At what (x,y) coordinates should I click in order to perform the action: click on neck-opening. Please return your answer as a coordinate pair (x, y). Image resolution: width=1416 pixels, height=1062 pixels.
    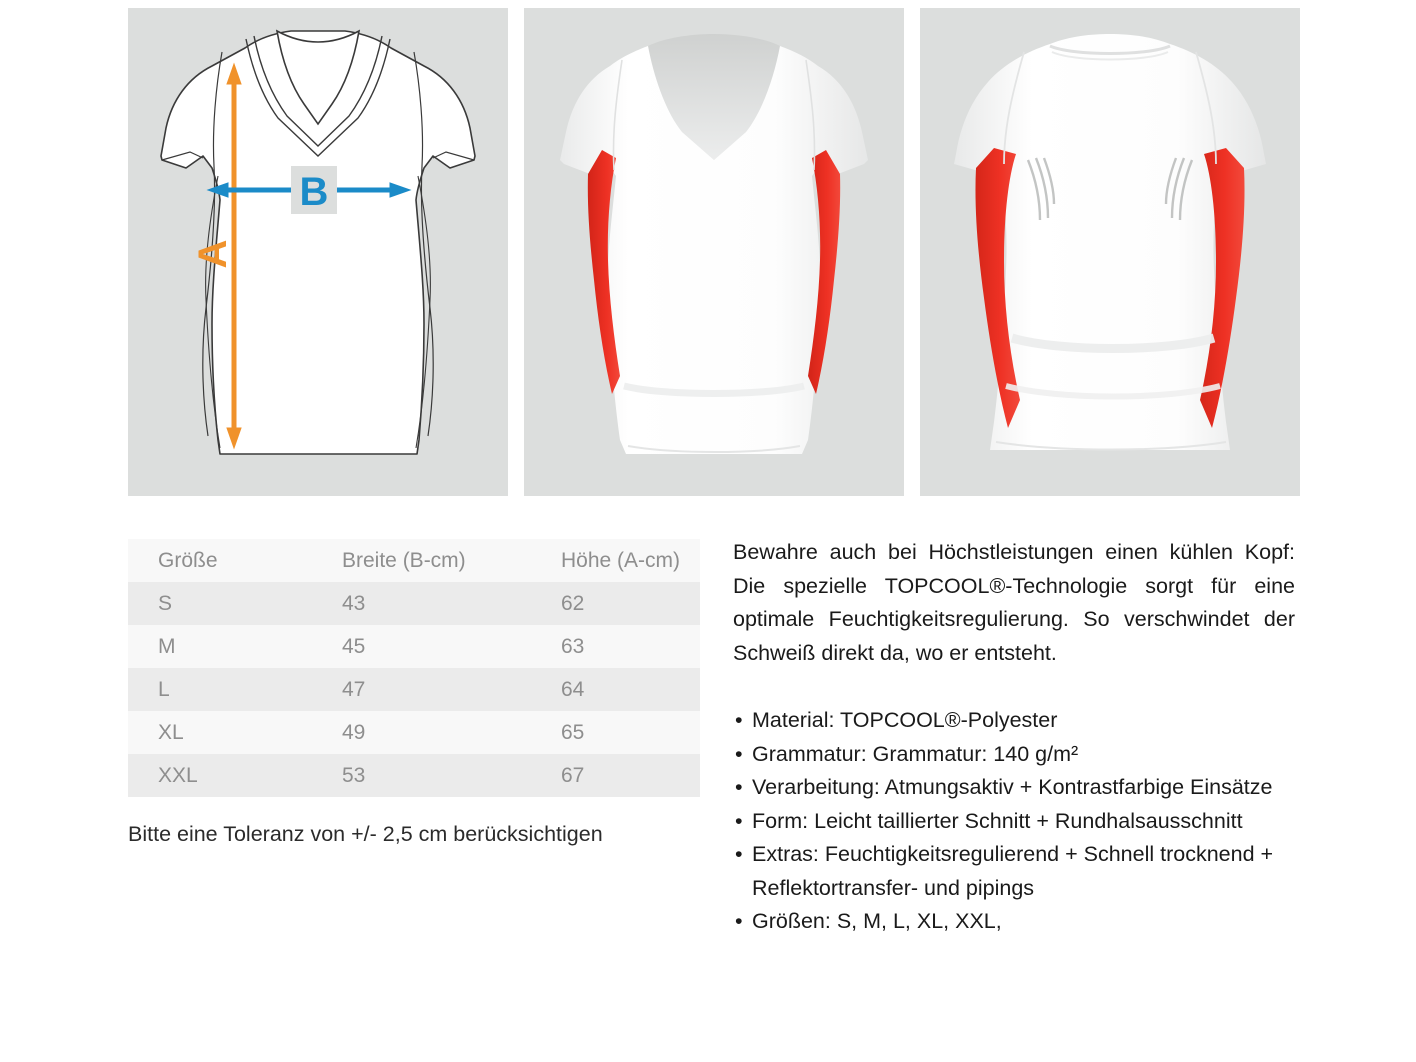
    Looking at the image, I should click on (714, 97).